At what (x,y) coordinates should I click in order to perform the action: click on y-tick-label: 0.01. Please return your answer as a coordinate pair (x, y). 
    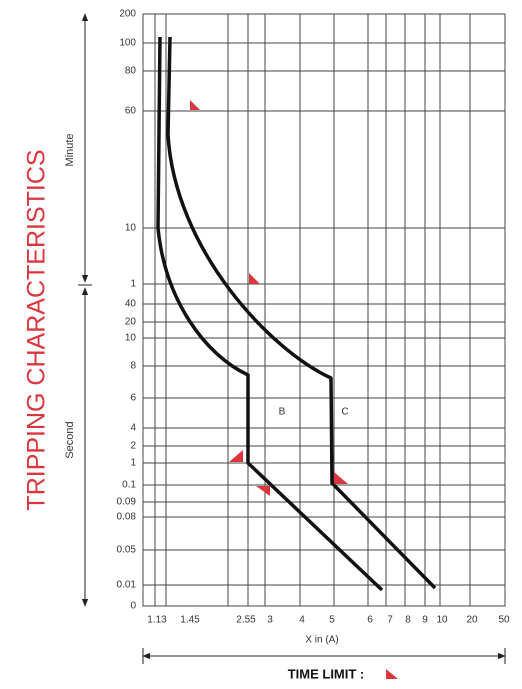
    Looking at the image, I should click on (127, 585).